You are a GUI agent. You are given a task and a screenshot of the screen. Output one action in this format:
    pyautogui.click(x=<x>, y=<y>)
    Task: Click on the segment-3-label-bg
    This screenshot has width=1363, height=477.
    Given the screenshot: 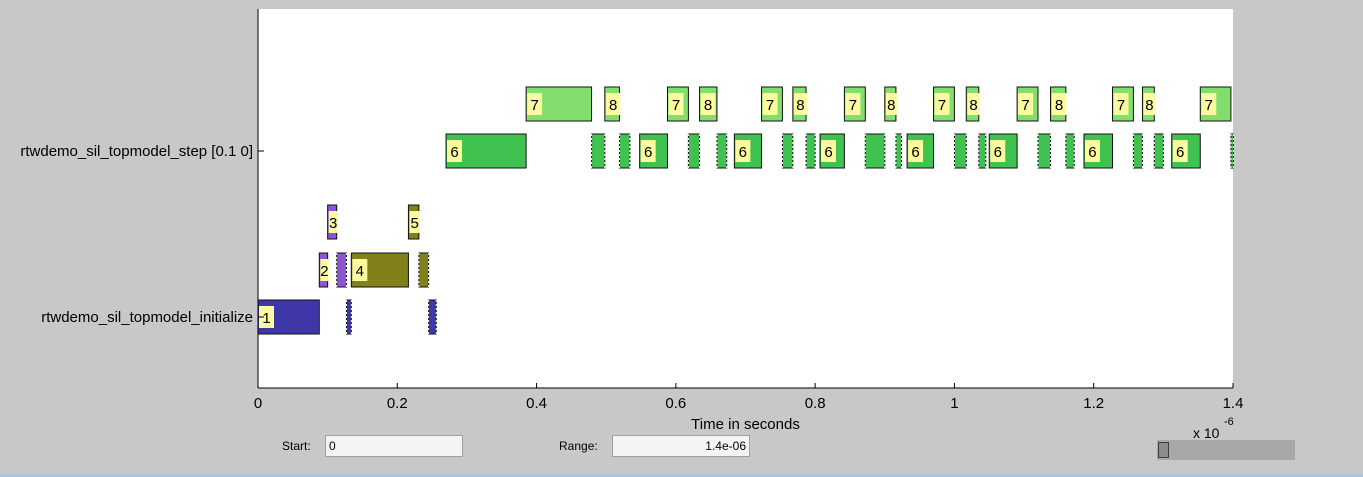 What is the action you would take?
    pyautogui.click(x=333, y=222)
    